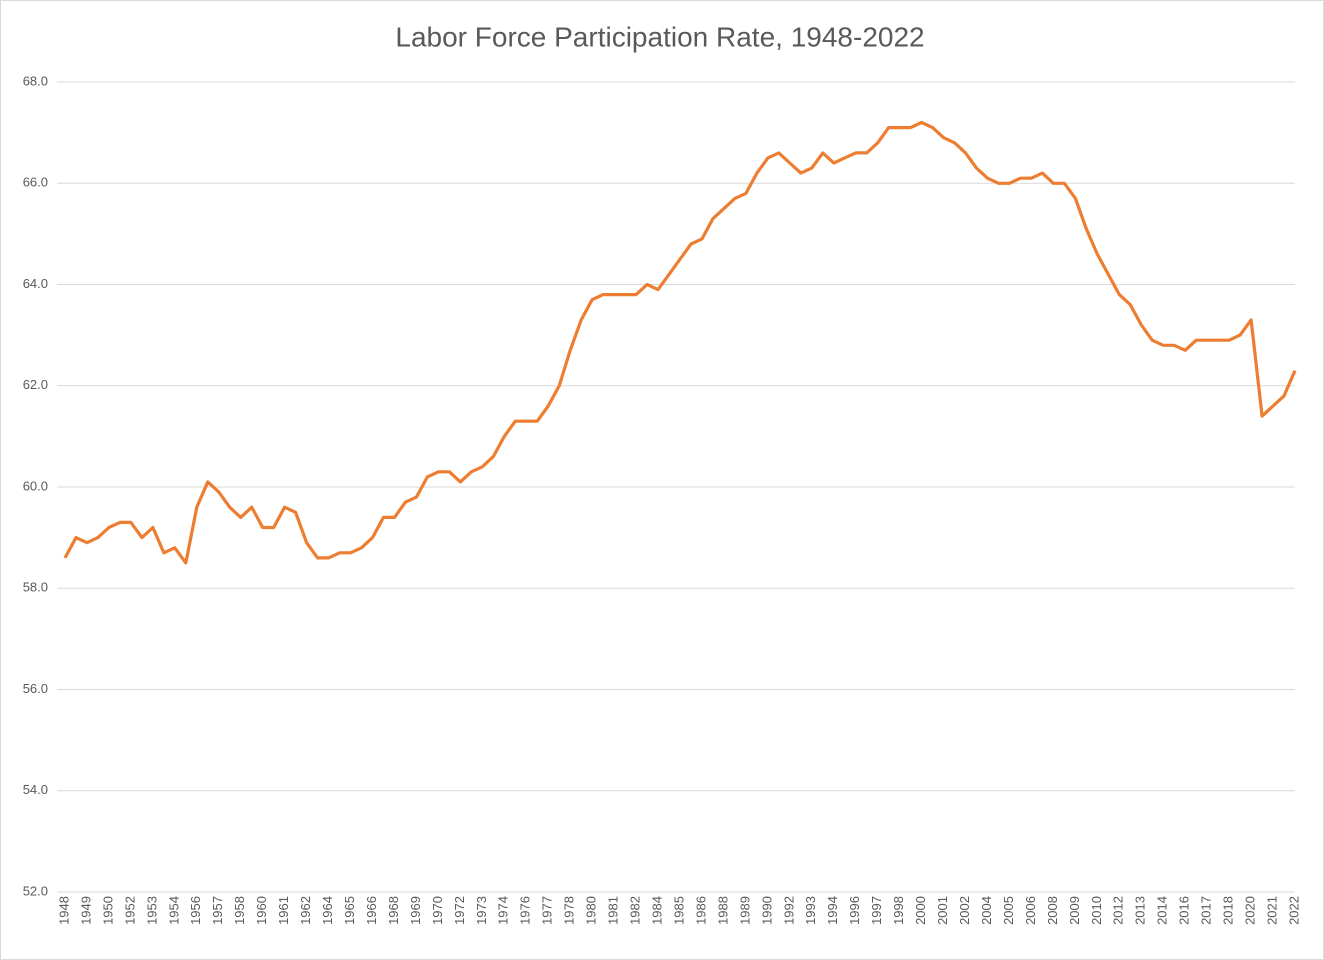 The height and width of the screenshot is (960, 1324). Describe the element at coordinates (1118, 910) in the screenshot. I see `x-tick-label: 2012` at that location.